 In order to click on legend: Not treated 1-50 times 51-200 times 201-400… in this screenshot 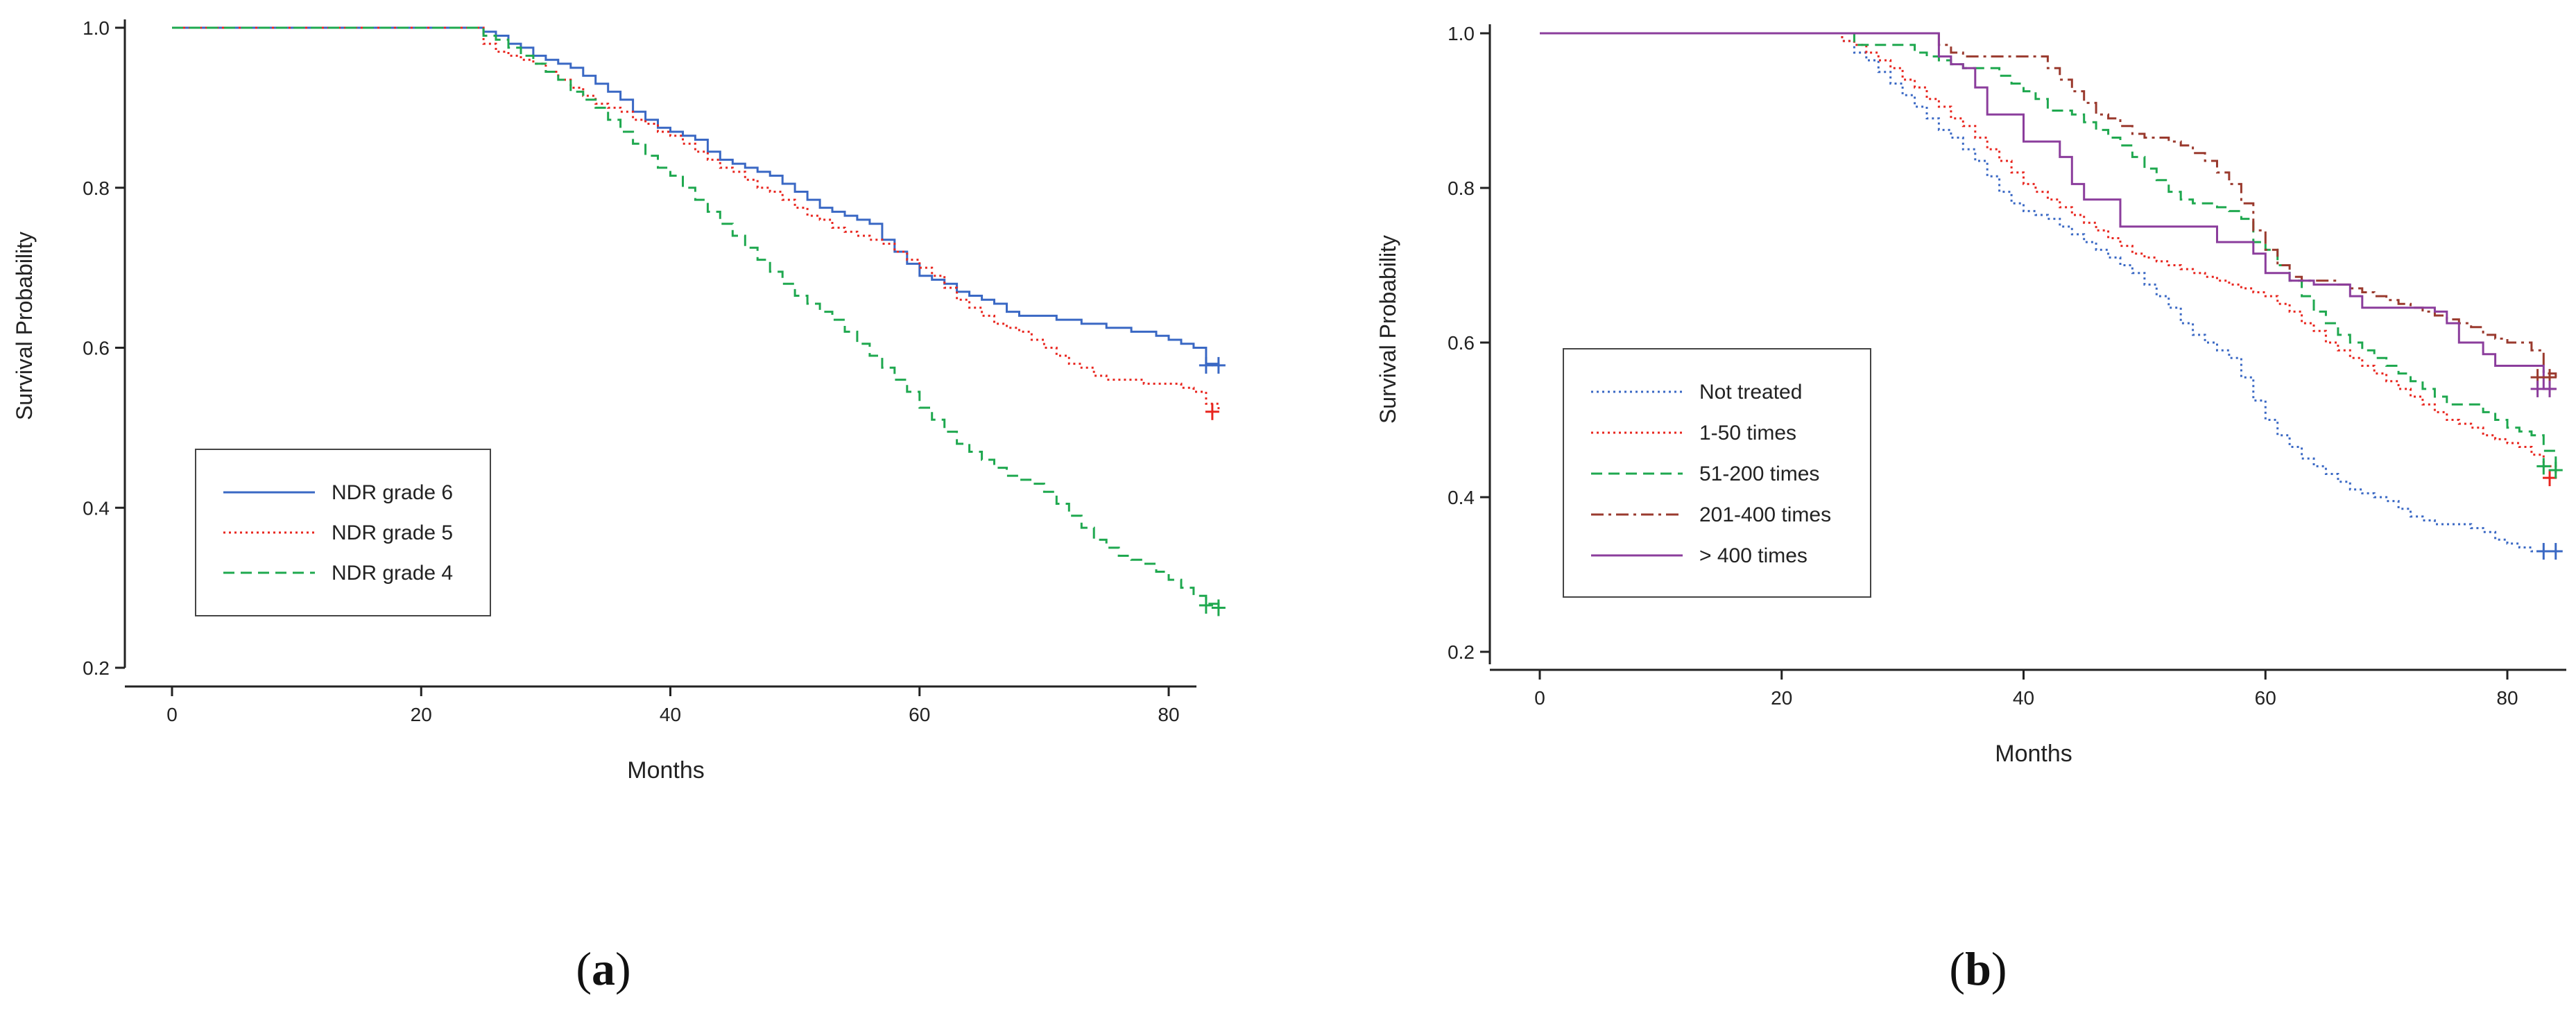, I will do `click(1717, 473)`.